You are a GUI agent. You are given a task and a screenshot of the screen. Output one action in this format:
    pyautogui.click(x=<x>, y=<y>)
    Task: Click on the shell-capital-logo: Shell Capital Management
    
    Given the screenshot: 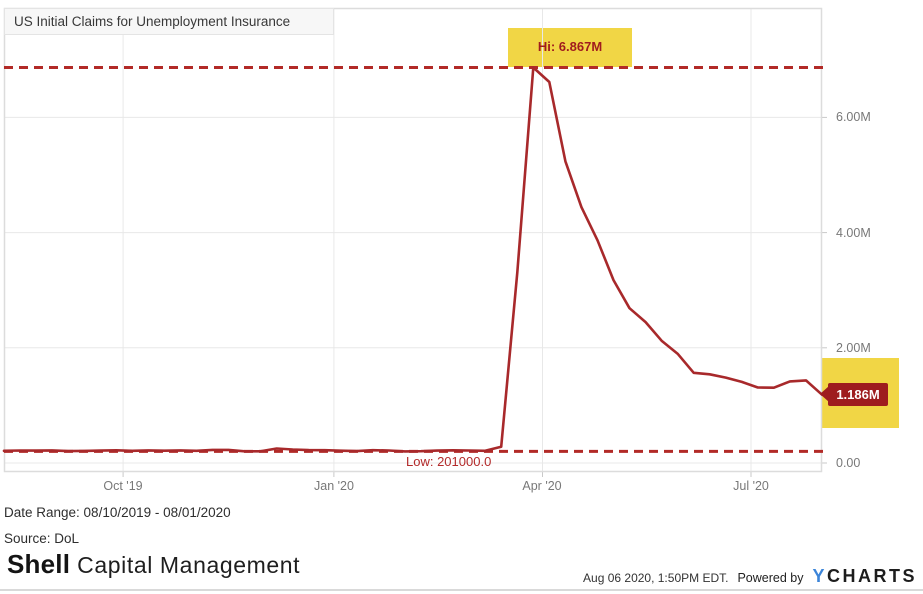 What is the action you would take?
    pyautogui.click(x=153, y=564)
    